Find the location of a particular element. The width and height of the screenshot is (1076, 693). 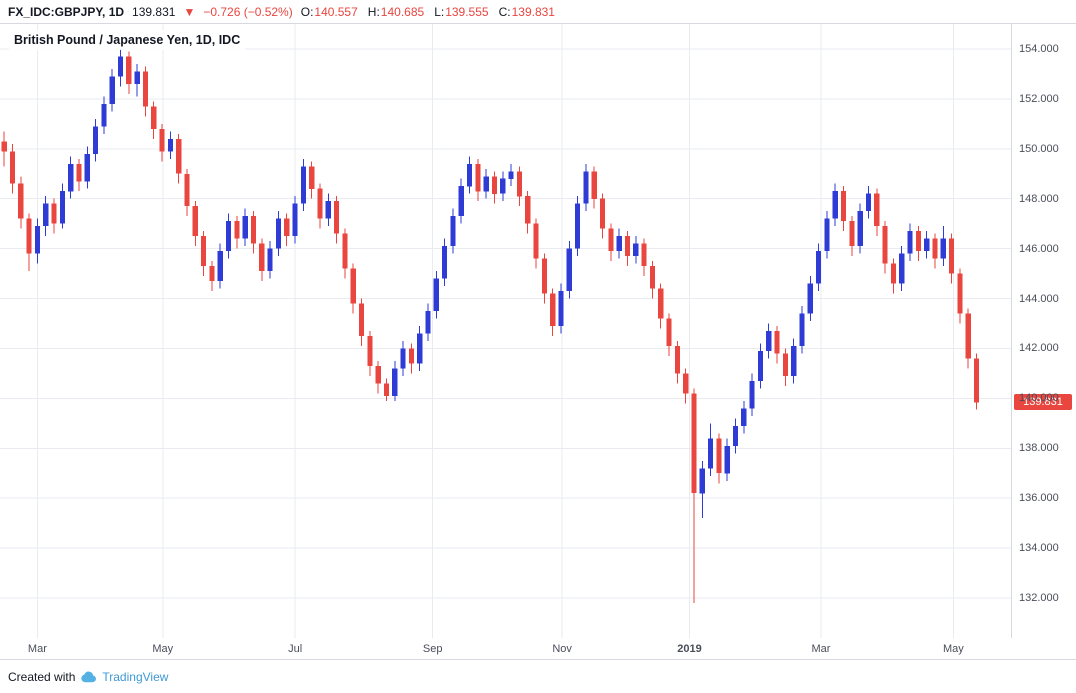

open-label: O: is located at coordinates (307, 11).